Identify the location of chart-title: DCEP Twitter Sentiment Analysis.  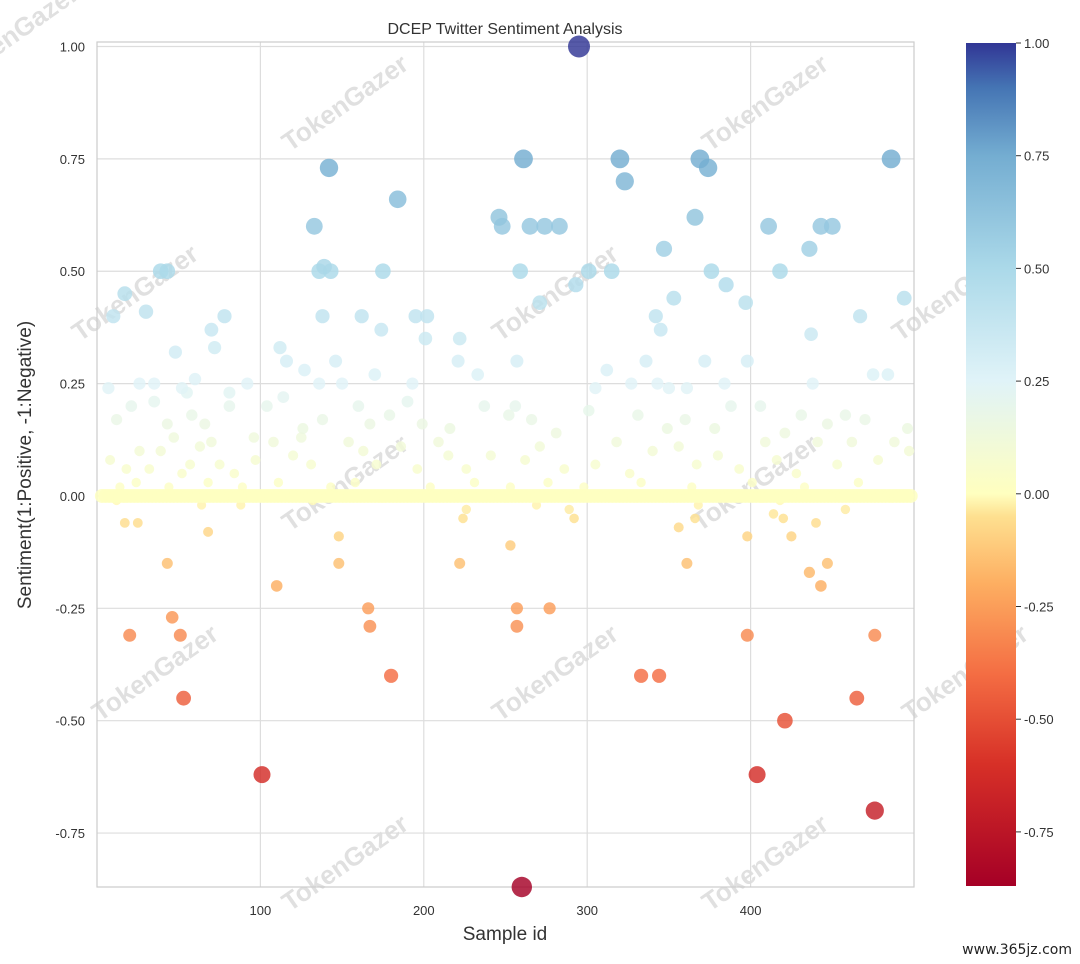
(504, 29).